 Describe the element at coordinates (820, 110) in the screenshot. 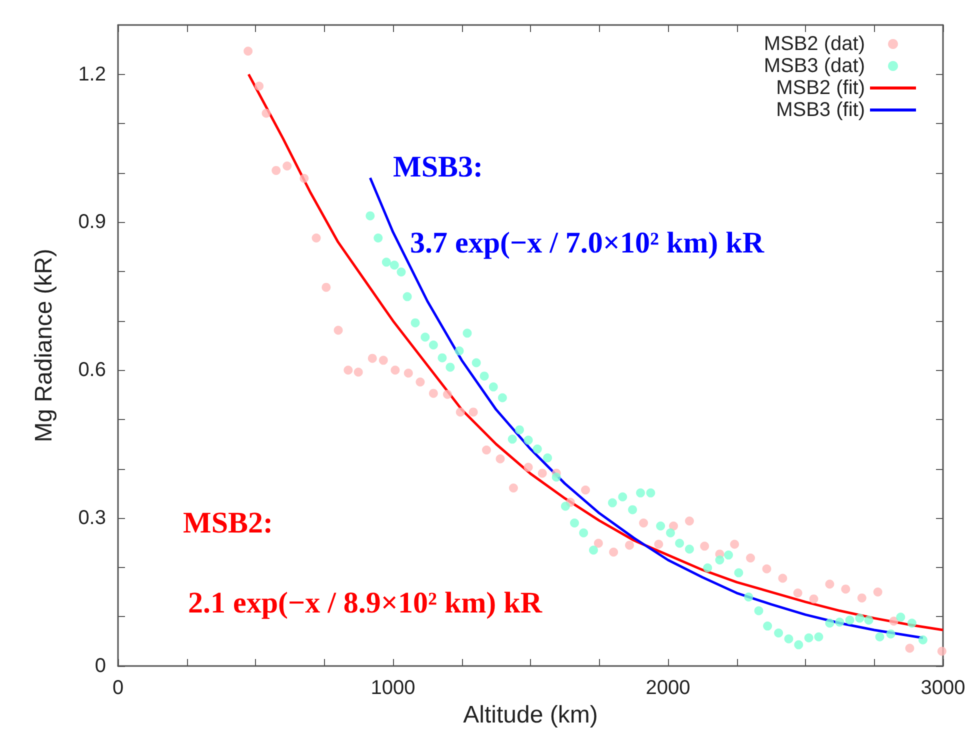

I see `legend-label: MSB3 (fit)` at that location.